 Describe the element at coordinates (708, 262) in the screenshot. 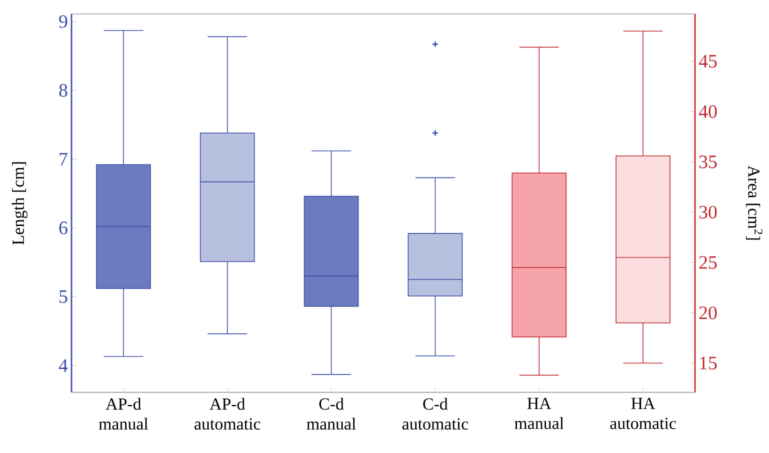

I see `y2-tick-label: 25` at that location.